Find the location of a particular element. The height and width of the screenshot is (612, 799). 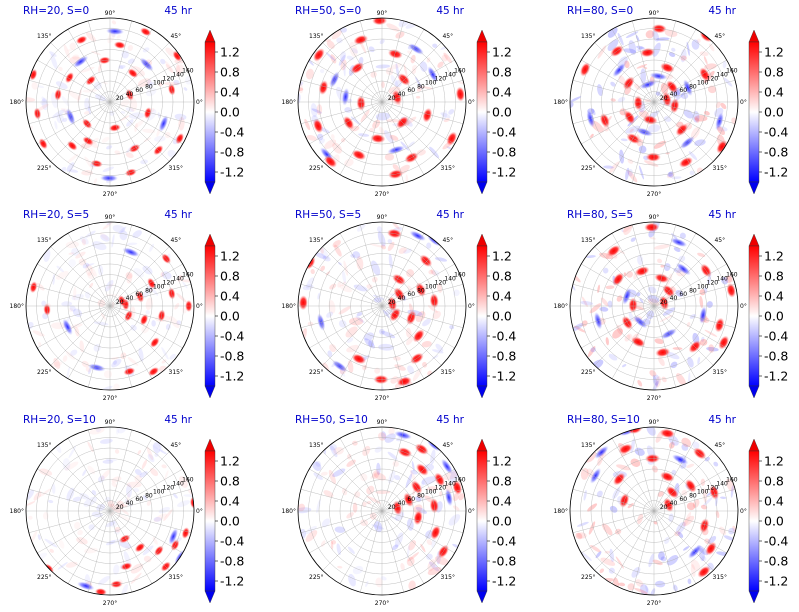

panel-time-label: 45 hr is located at coordinates (450, 420).